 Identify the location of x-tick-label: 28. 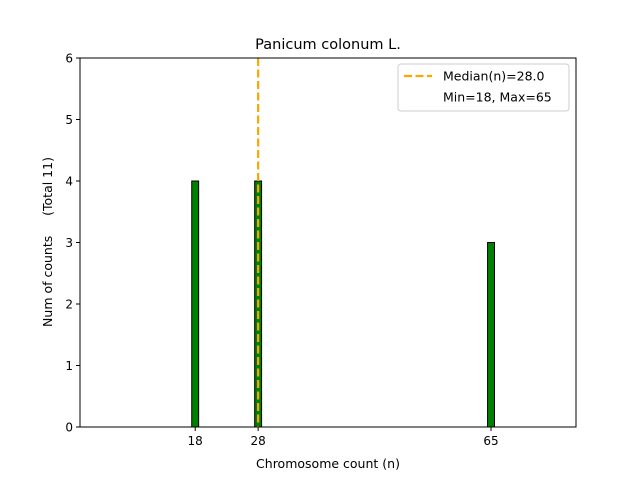
(257, 441).